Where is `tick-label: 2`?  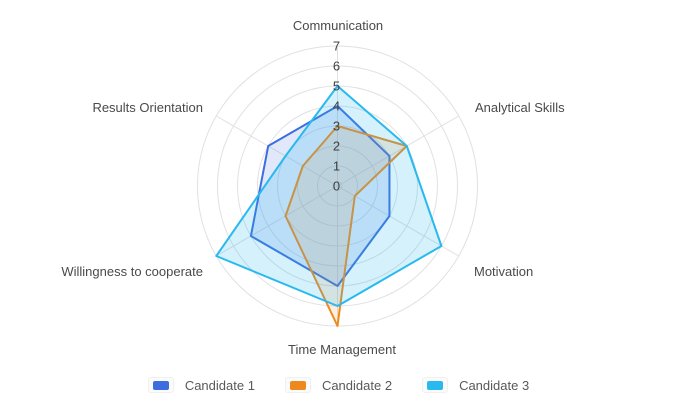 tick-label: 2 is located at coordinates (336, 146).